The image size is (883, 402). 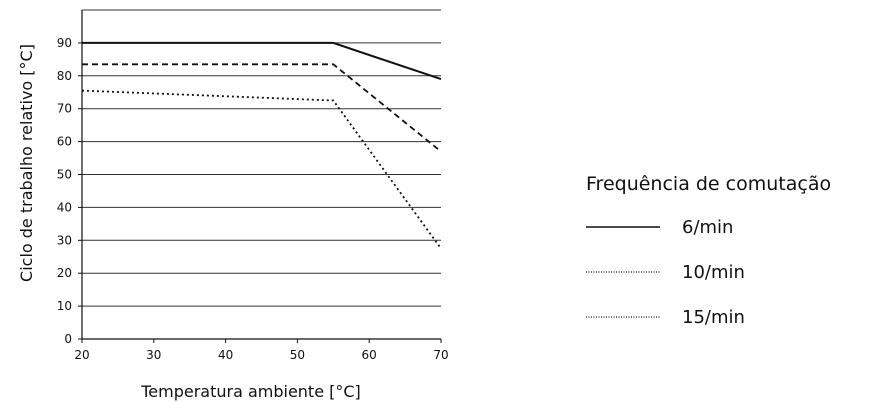 What do you see at coordinates (64, 306) in the screenshot?
I see `y-tick-label: 10` at bounding box center [64, 306].